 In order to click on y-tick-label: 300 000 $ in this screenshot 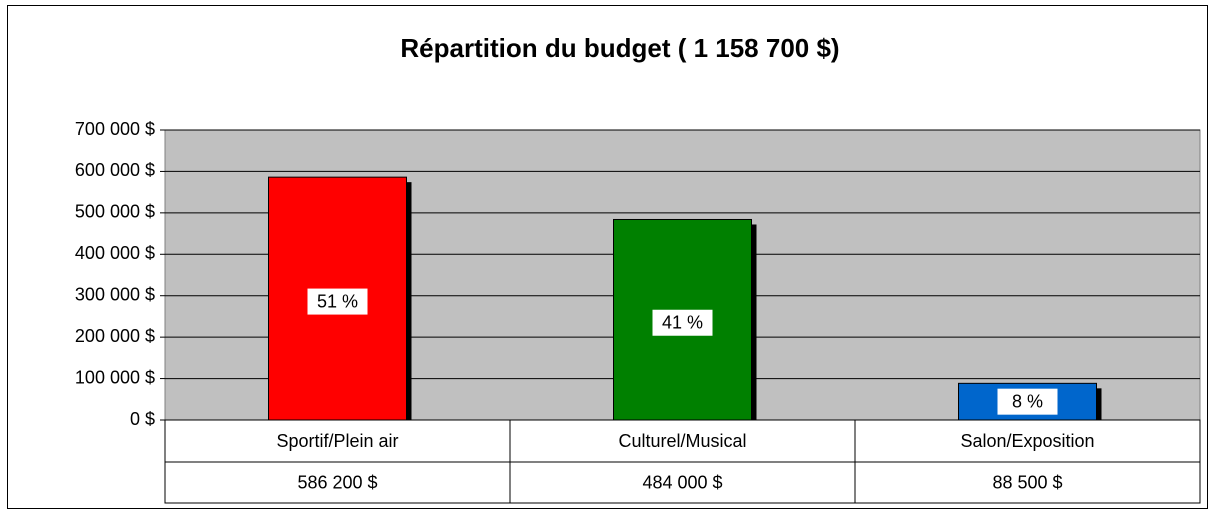, I will do `click(115, 294)`.